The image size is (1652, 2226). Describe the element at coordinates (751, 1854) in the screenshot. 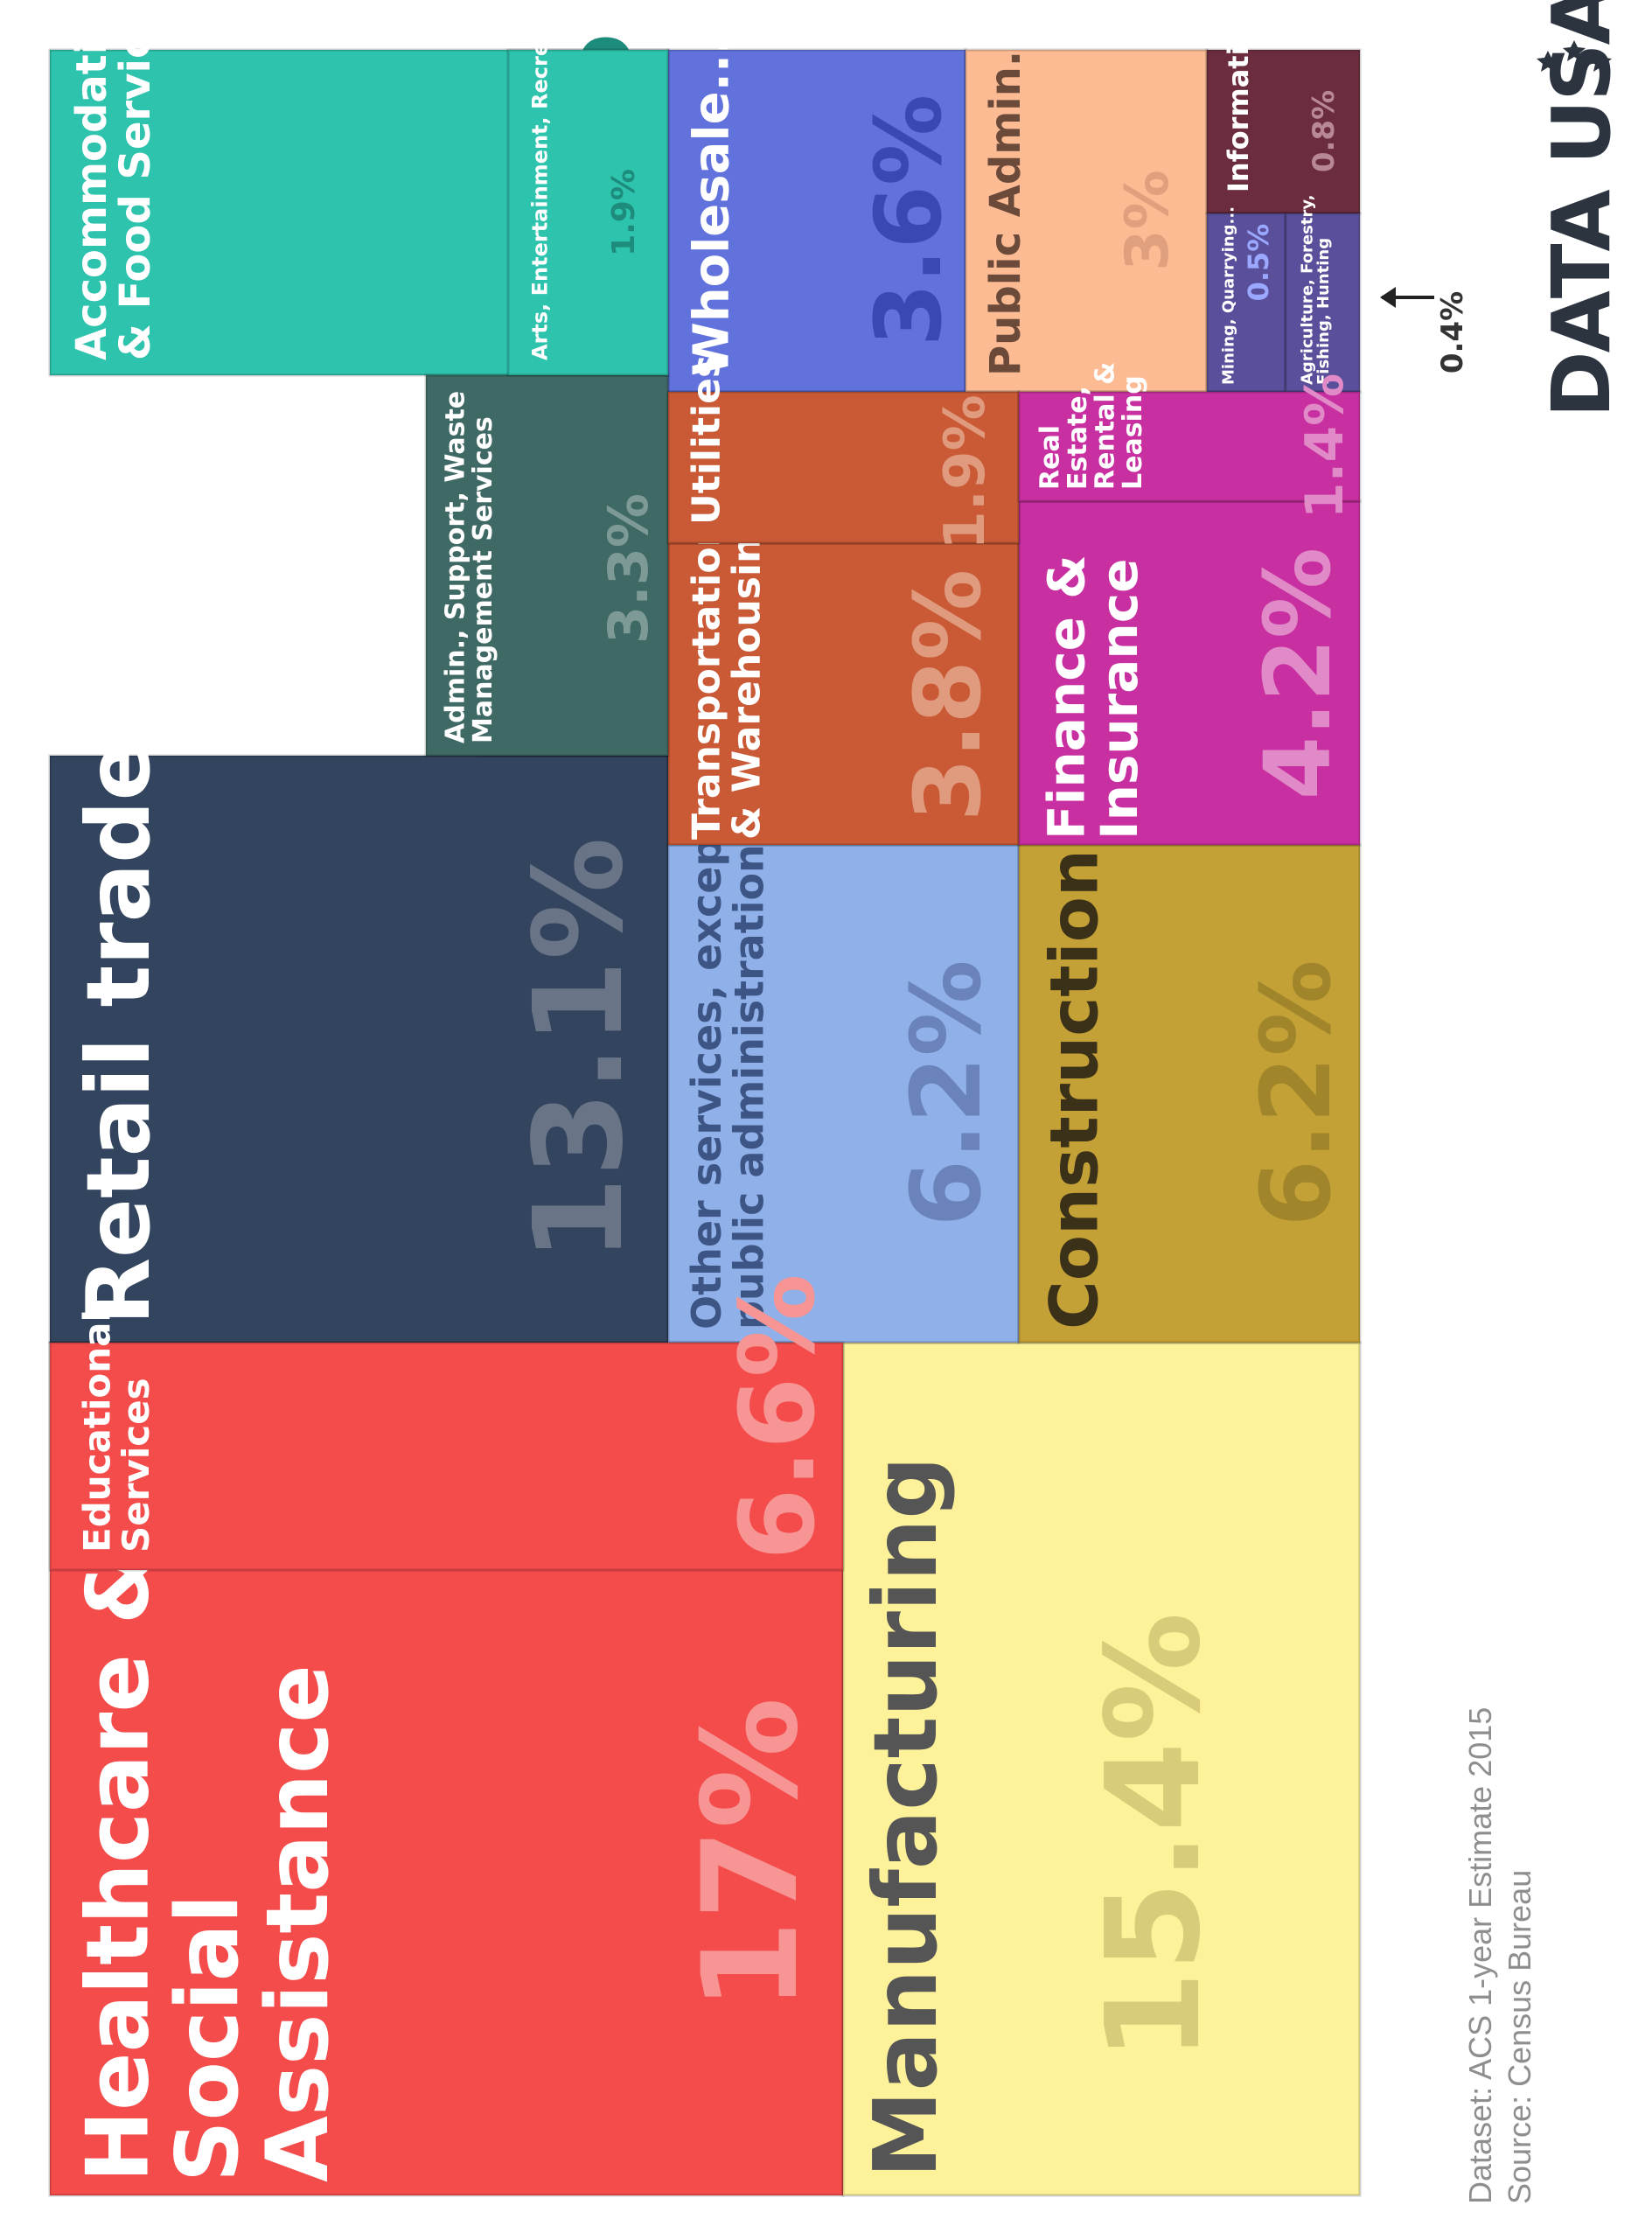

I see `cell-value-healthcare-social-assistance: 17%` at that location.